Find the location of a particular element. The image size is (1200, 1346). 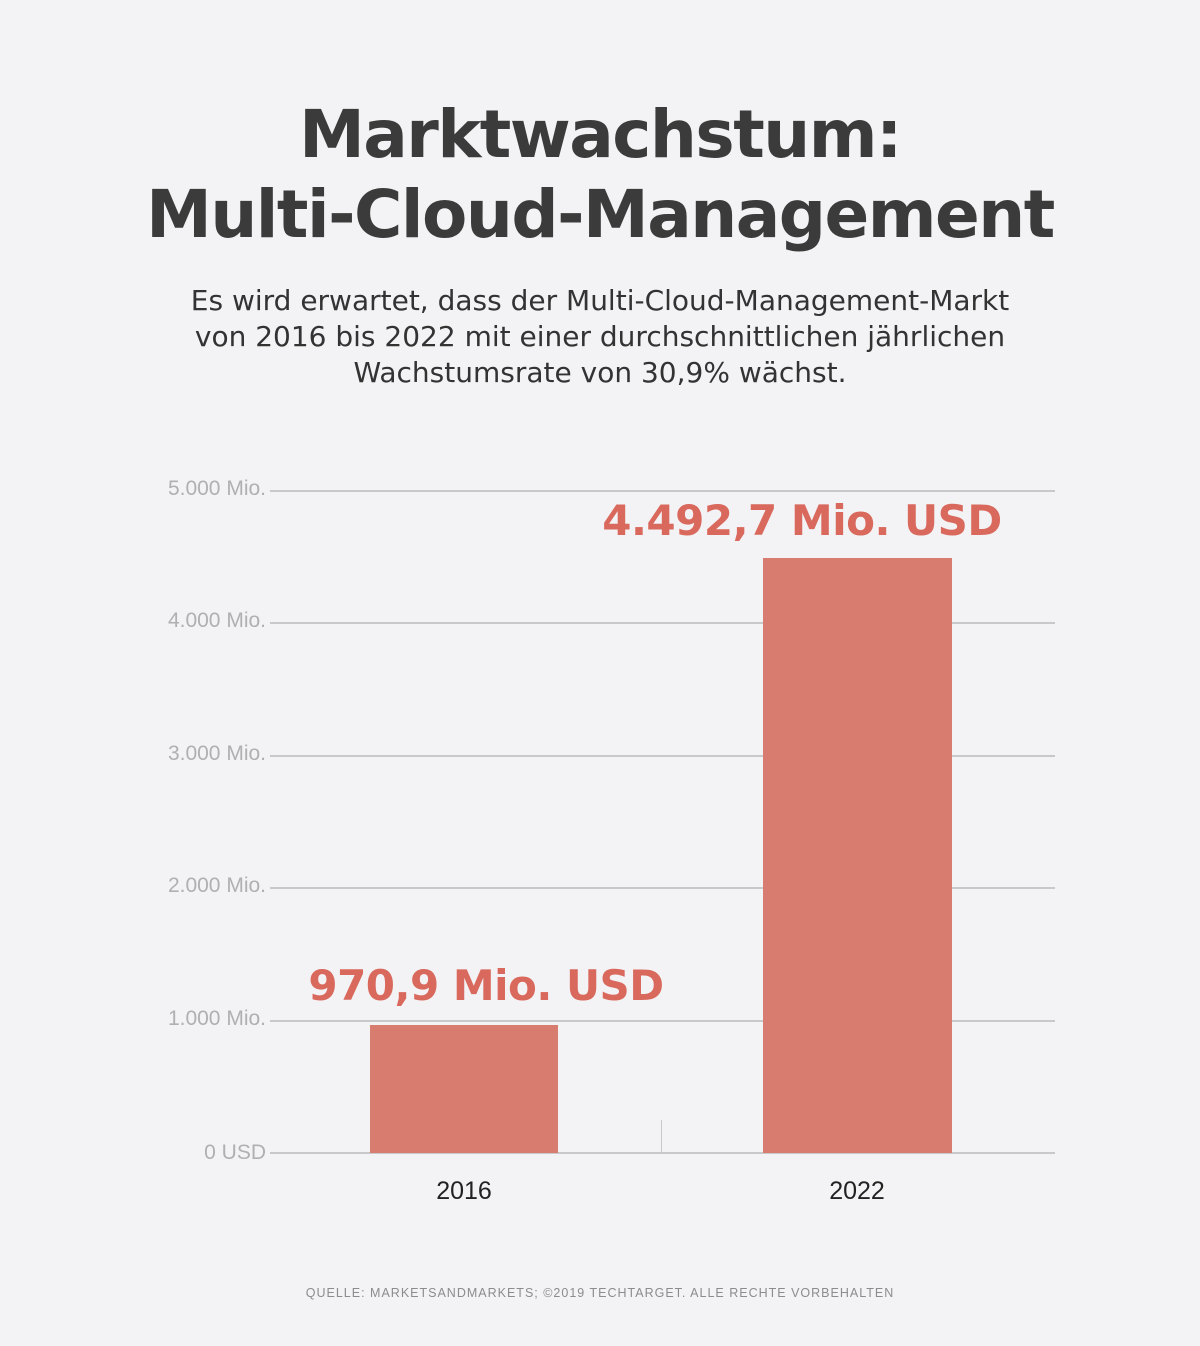

y-tick-label: 1.000 Mio. is located at coordinates (216, 1018).